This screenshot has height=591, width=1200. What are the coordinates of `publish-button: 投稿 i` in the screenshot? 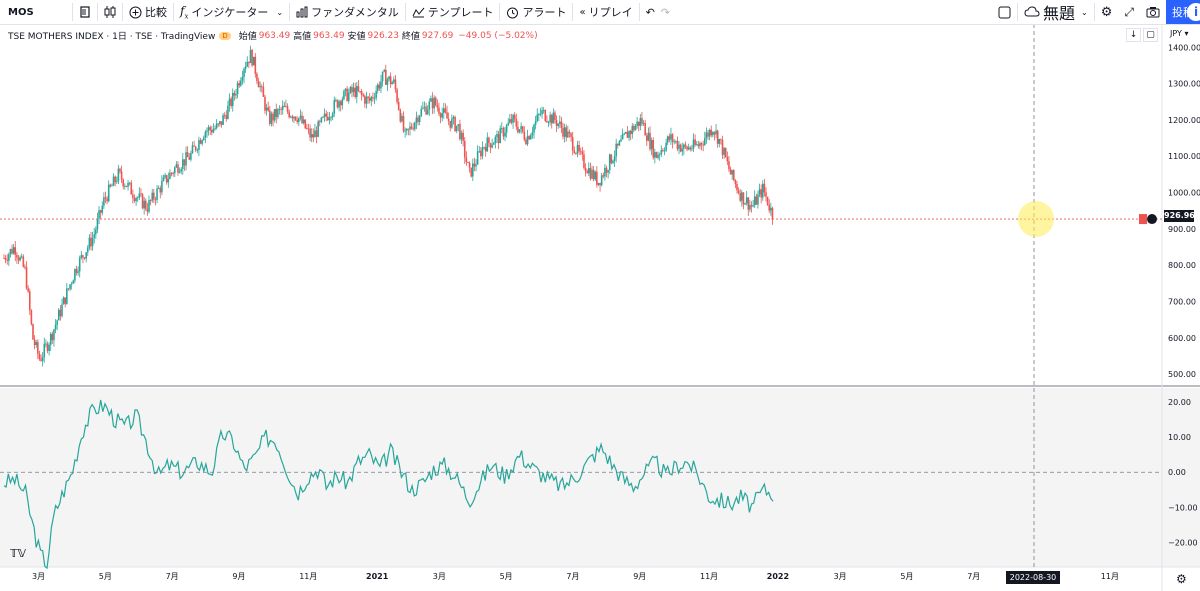 It's located at (1183, 12).